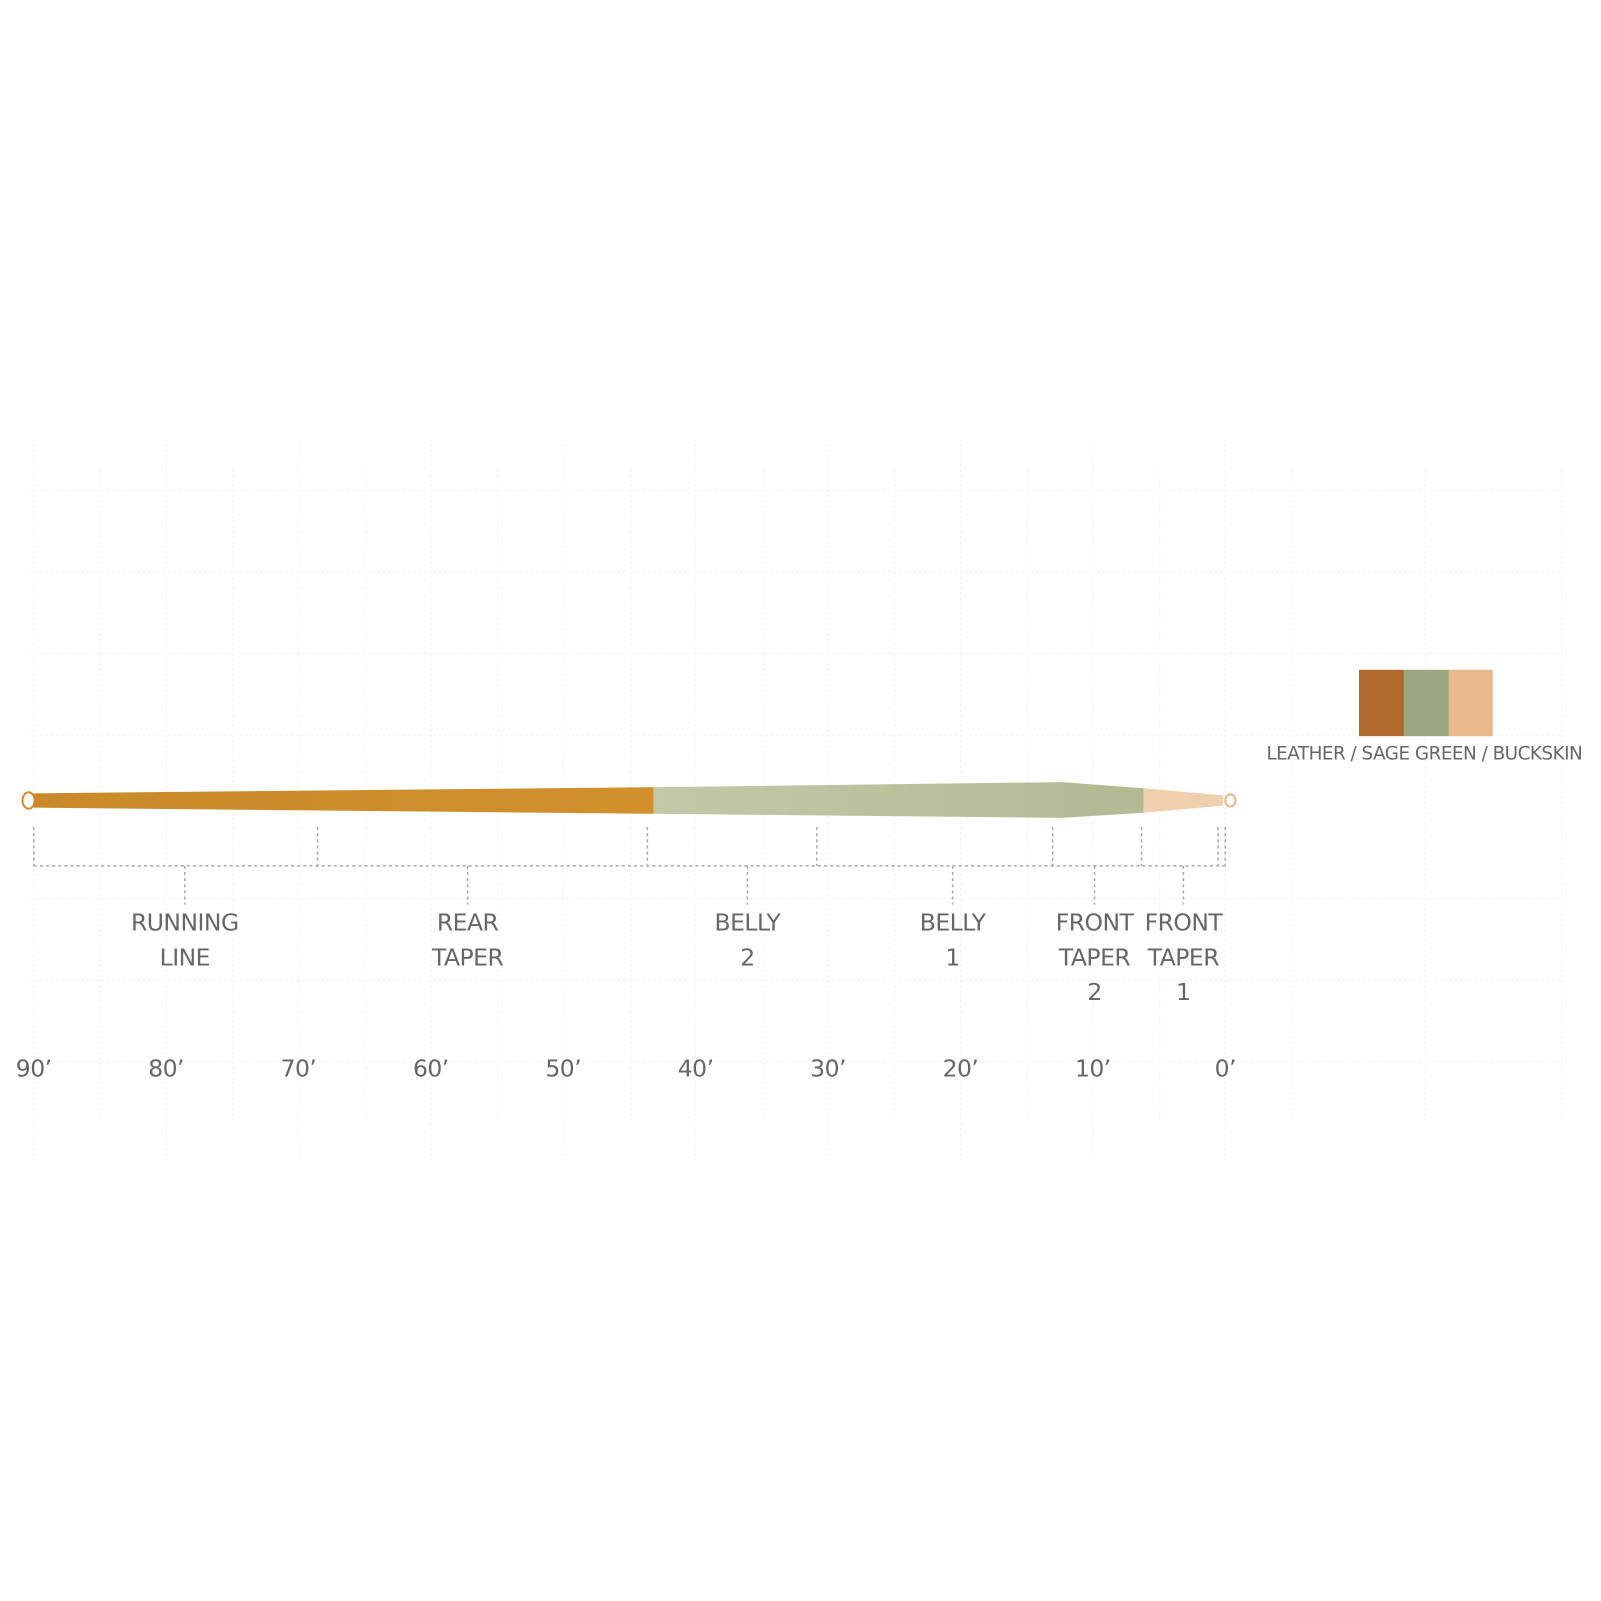 The image size is (1601, 1601). I want to click on distance-label: 30’, so click(828, 1069).